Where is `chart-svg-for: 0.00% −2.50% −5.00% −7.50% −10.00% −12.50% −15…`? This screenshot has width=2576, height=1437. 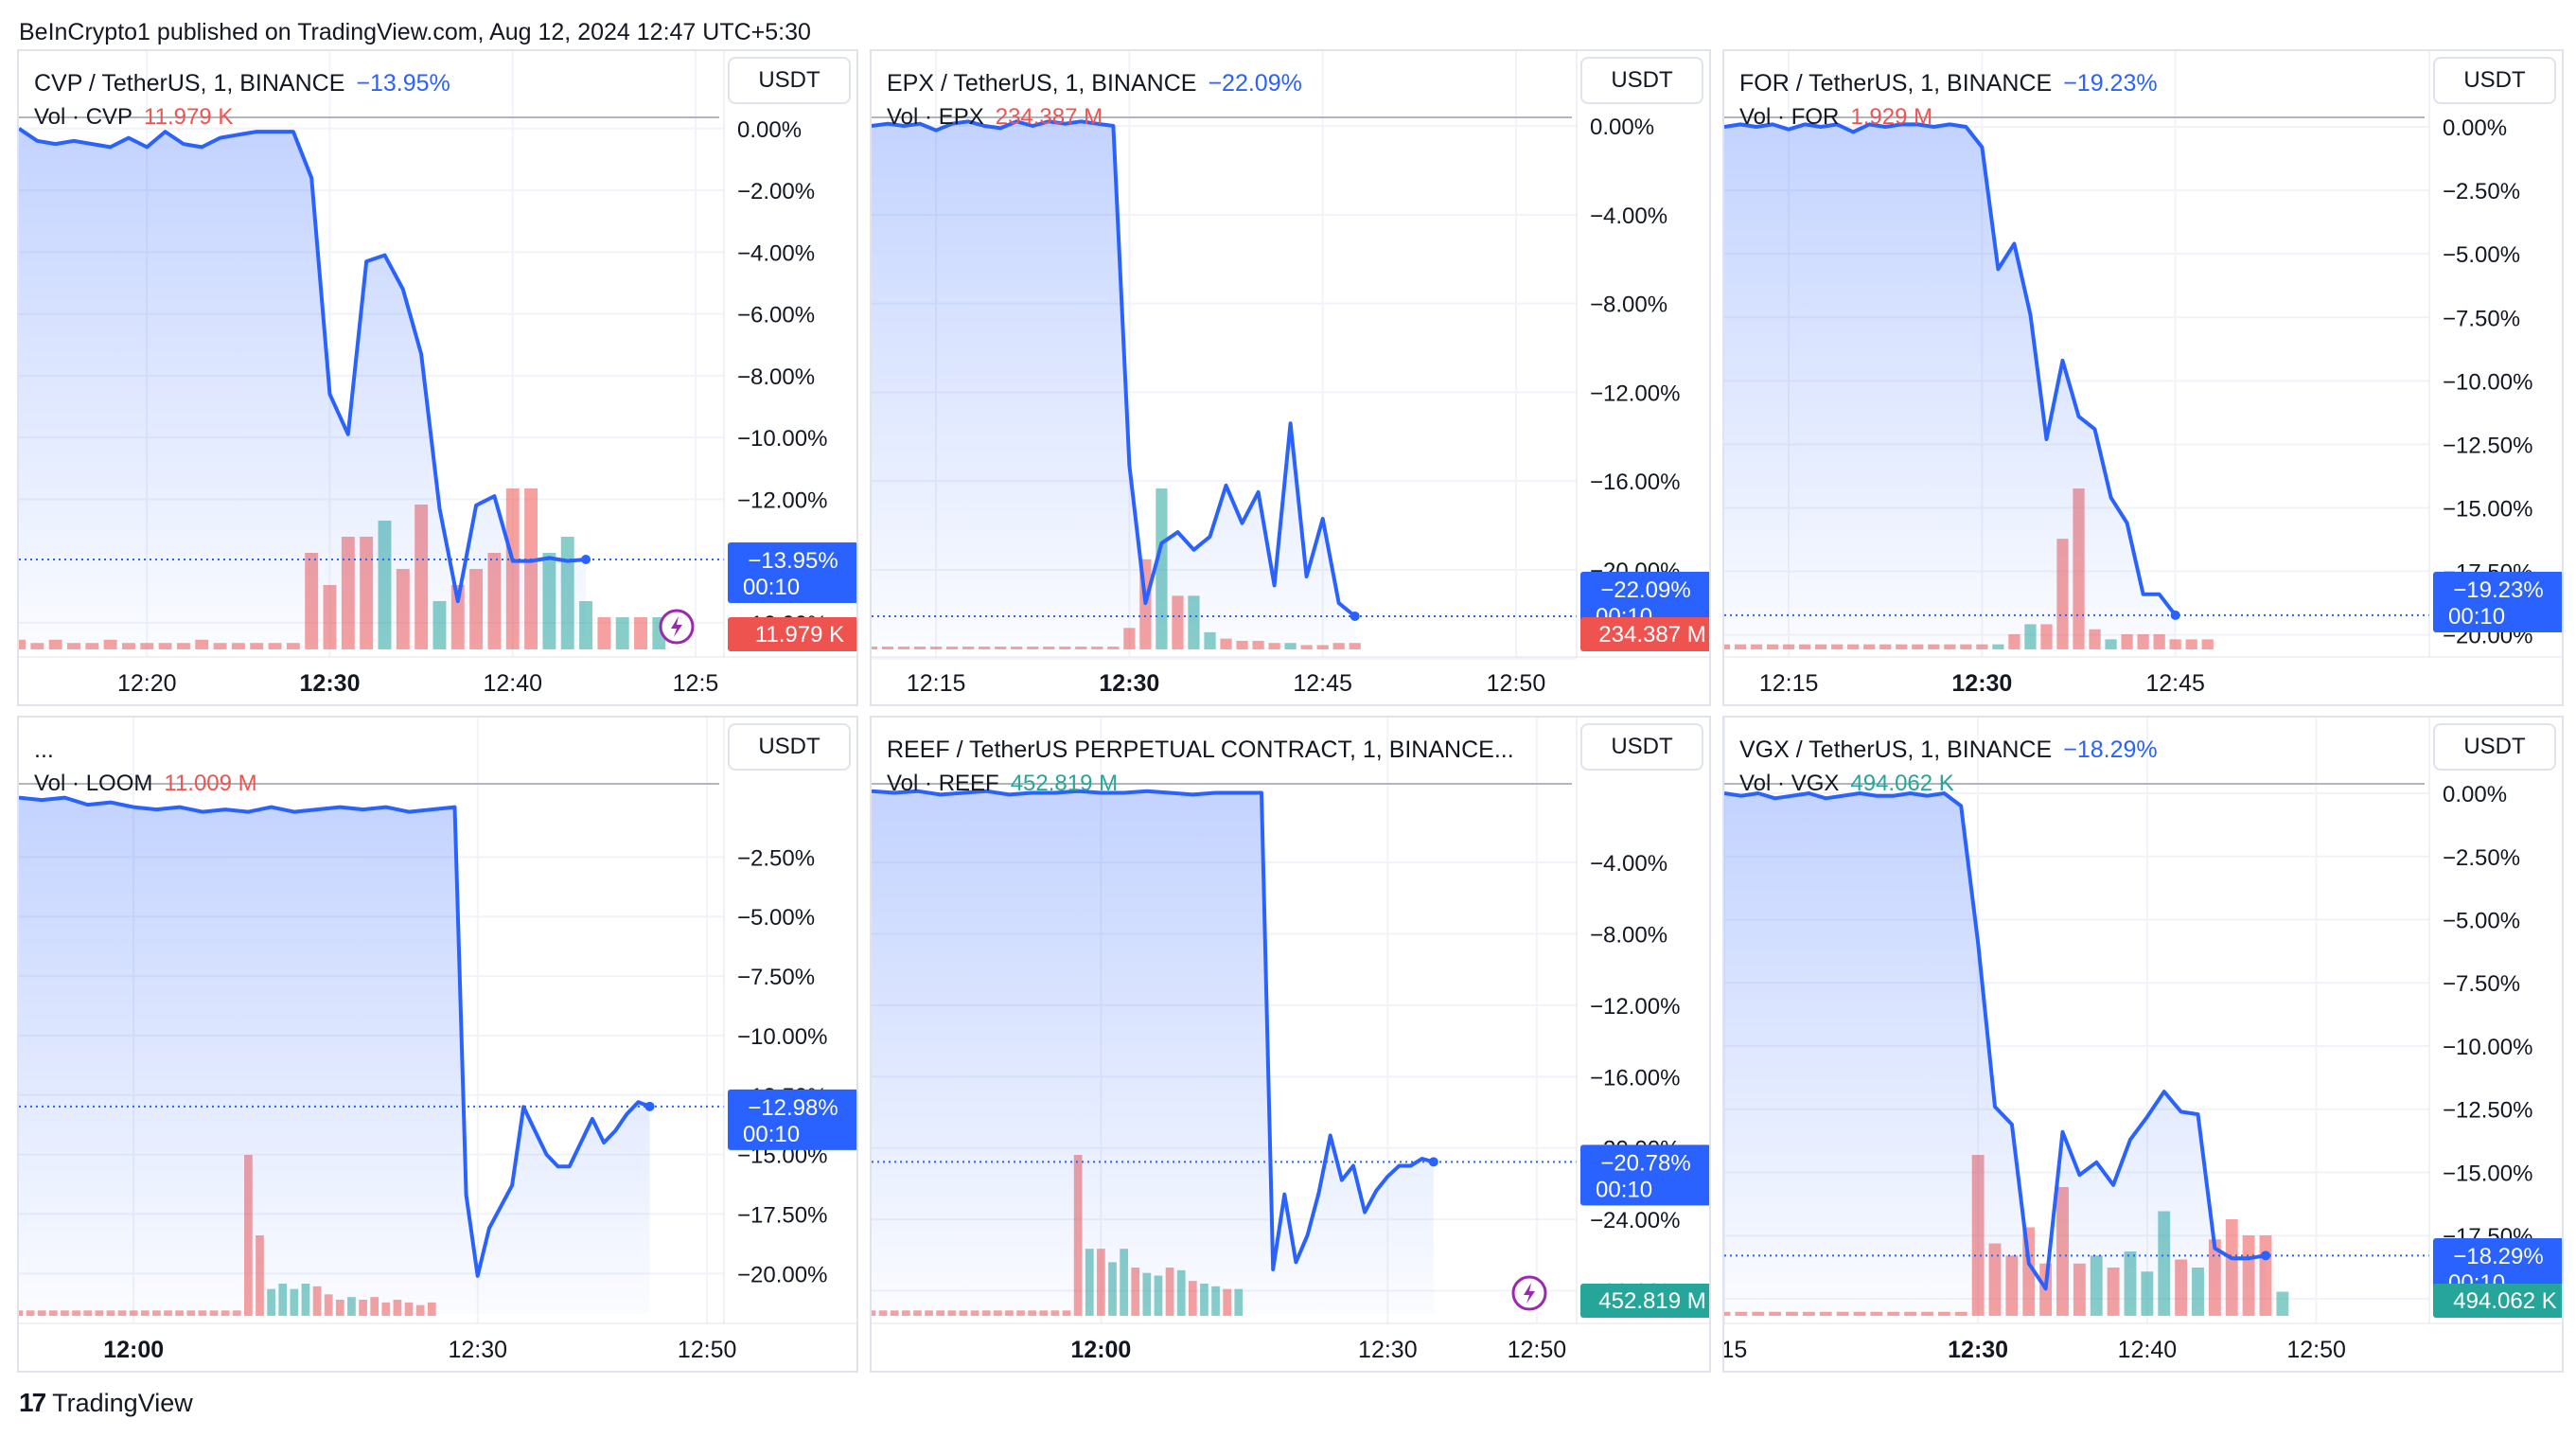 chart-svg-for: 0.00% −2.50% −5.00% −7.50% −10.00% −12.50% −15… is located at coordinates (2144, 378).